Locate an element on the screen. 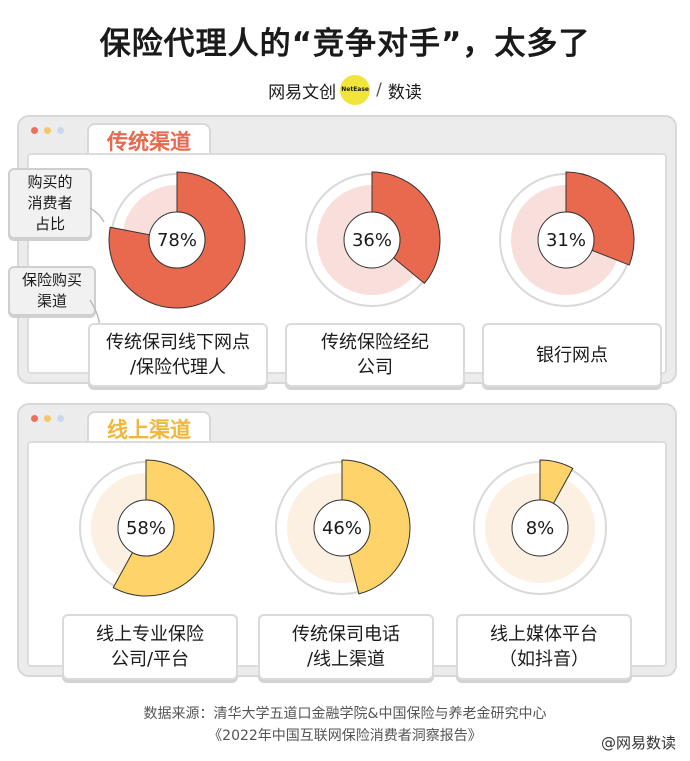  channel-label: 银行网点 is located at coordinates (572, 355).